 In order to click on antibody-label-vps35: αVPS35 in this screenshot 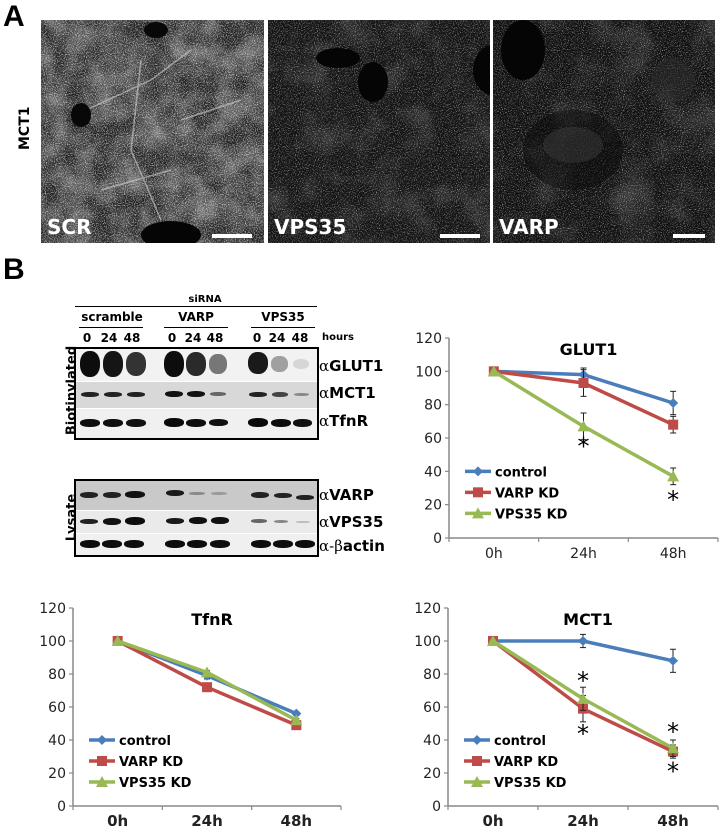, I will do `click(351, 522)`.